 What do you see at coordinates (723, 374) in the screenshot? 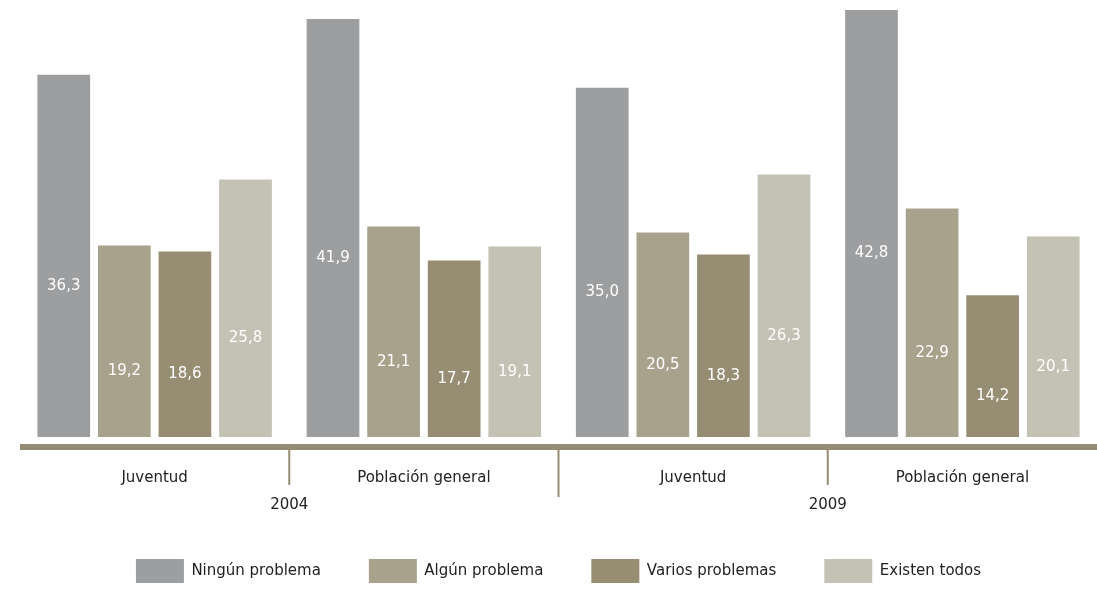
I see `data-label: 18,3` at bounding box center [723, 374].